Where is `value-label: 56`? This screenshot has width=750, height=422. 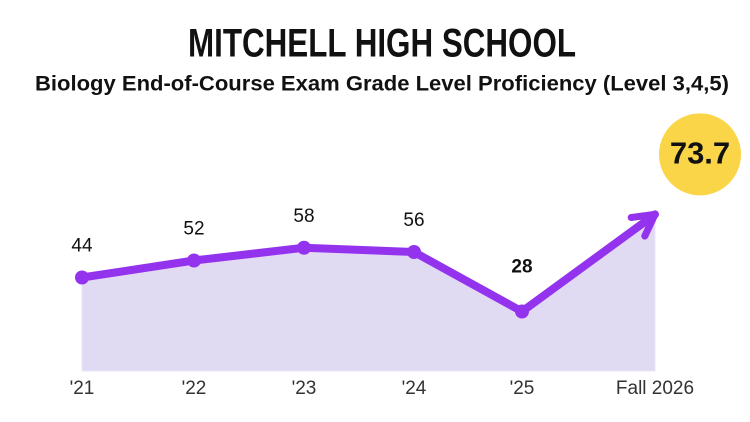
value-label: 56 is located at coordinates (413, 220).